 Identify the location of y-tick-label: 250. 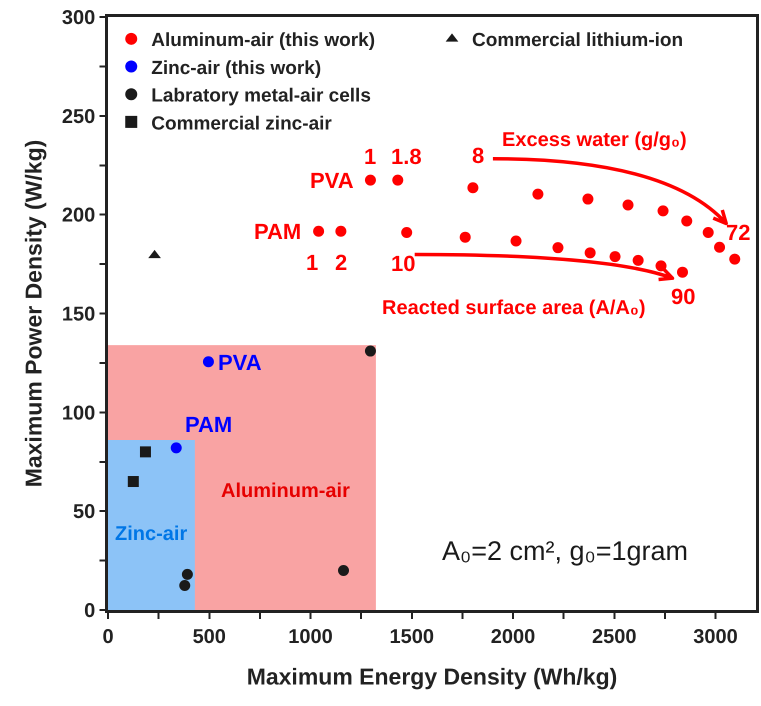
(79, 117).